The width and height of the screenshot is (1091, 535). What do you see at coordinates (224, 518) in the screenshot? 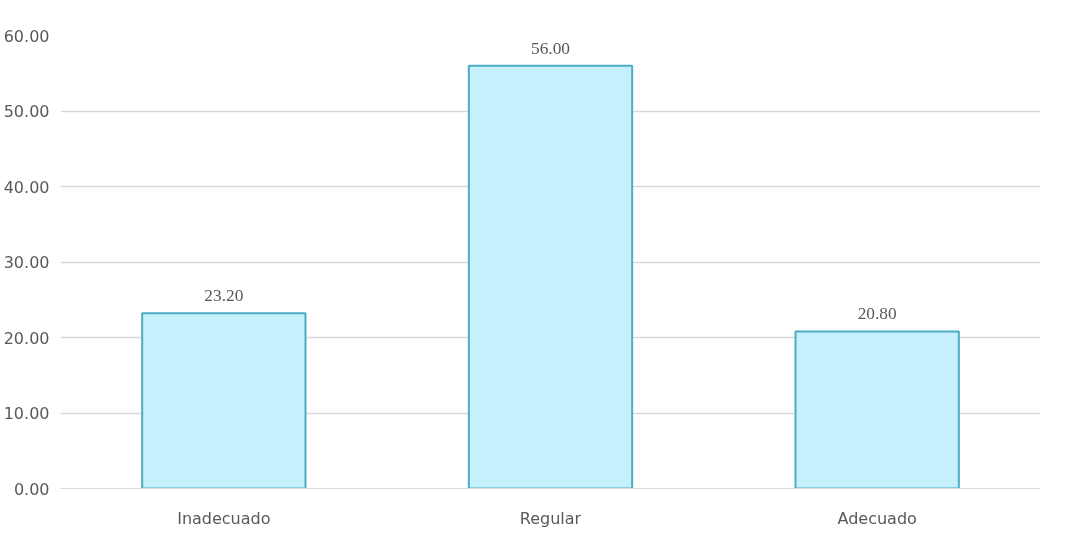
I see `x-tick-label: Inadecuado` at bounding box center [224, 518].